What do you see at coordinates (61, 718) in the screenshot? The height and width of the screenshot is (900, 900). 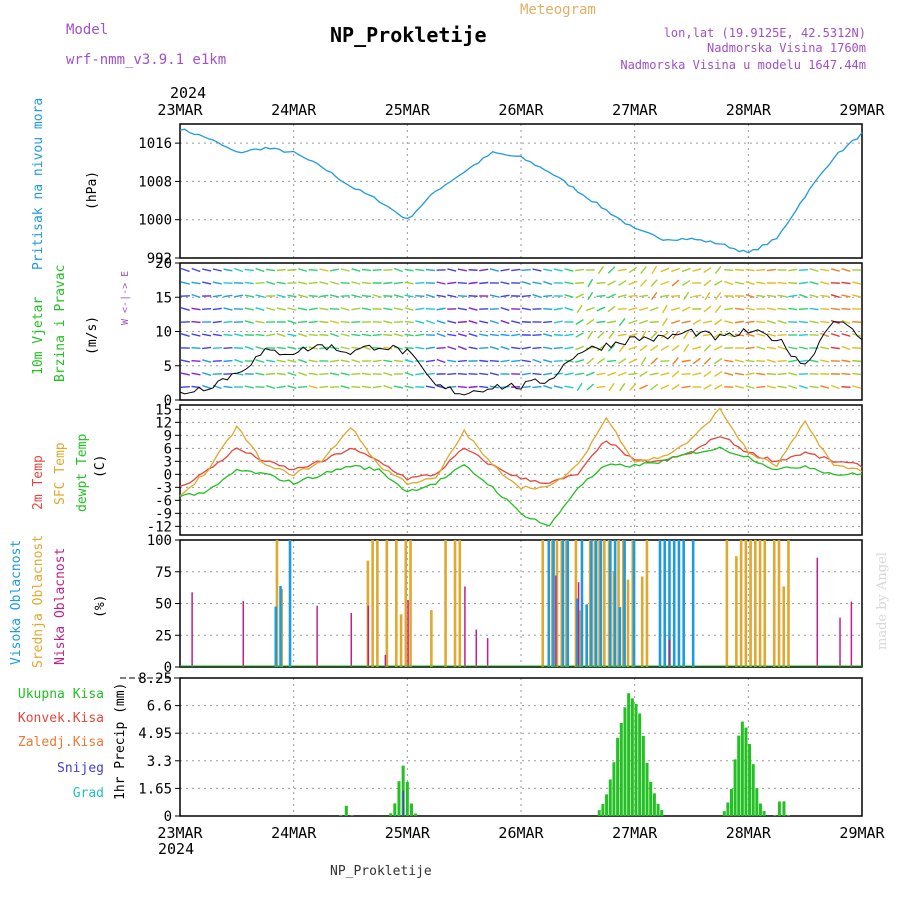 I see `precip-legend-conv: Konvek.Kisa` at bounding box center [61, 718].